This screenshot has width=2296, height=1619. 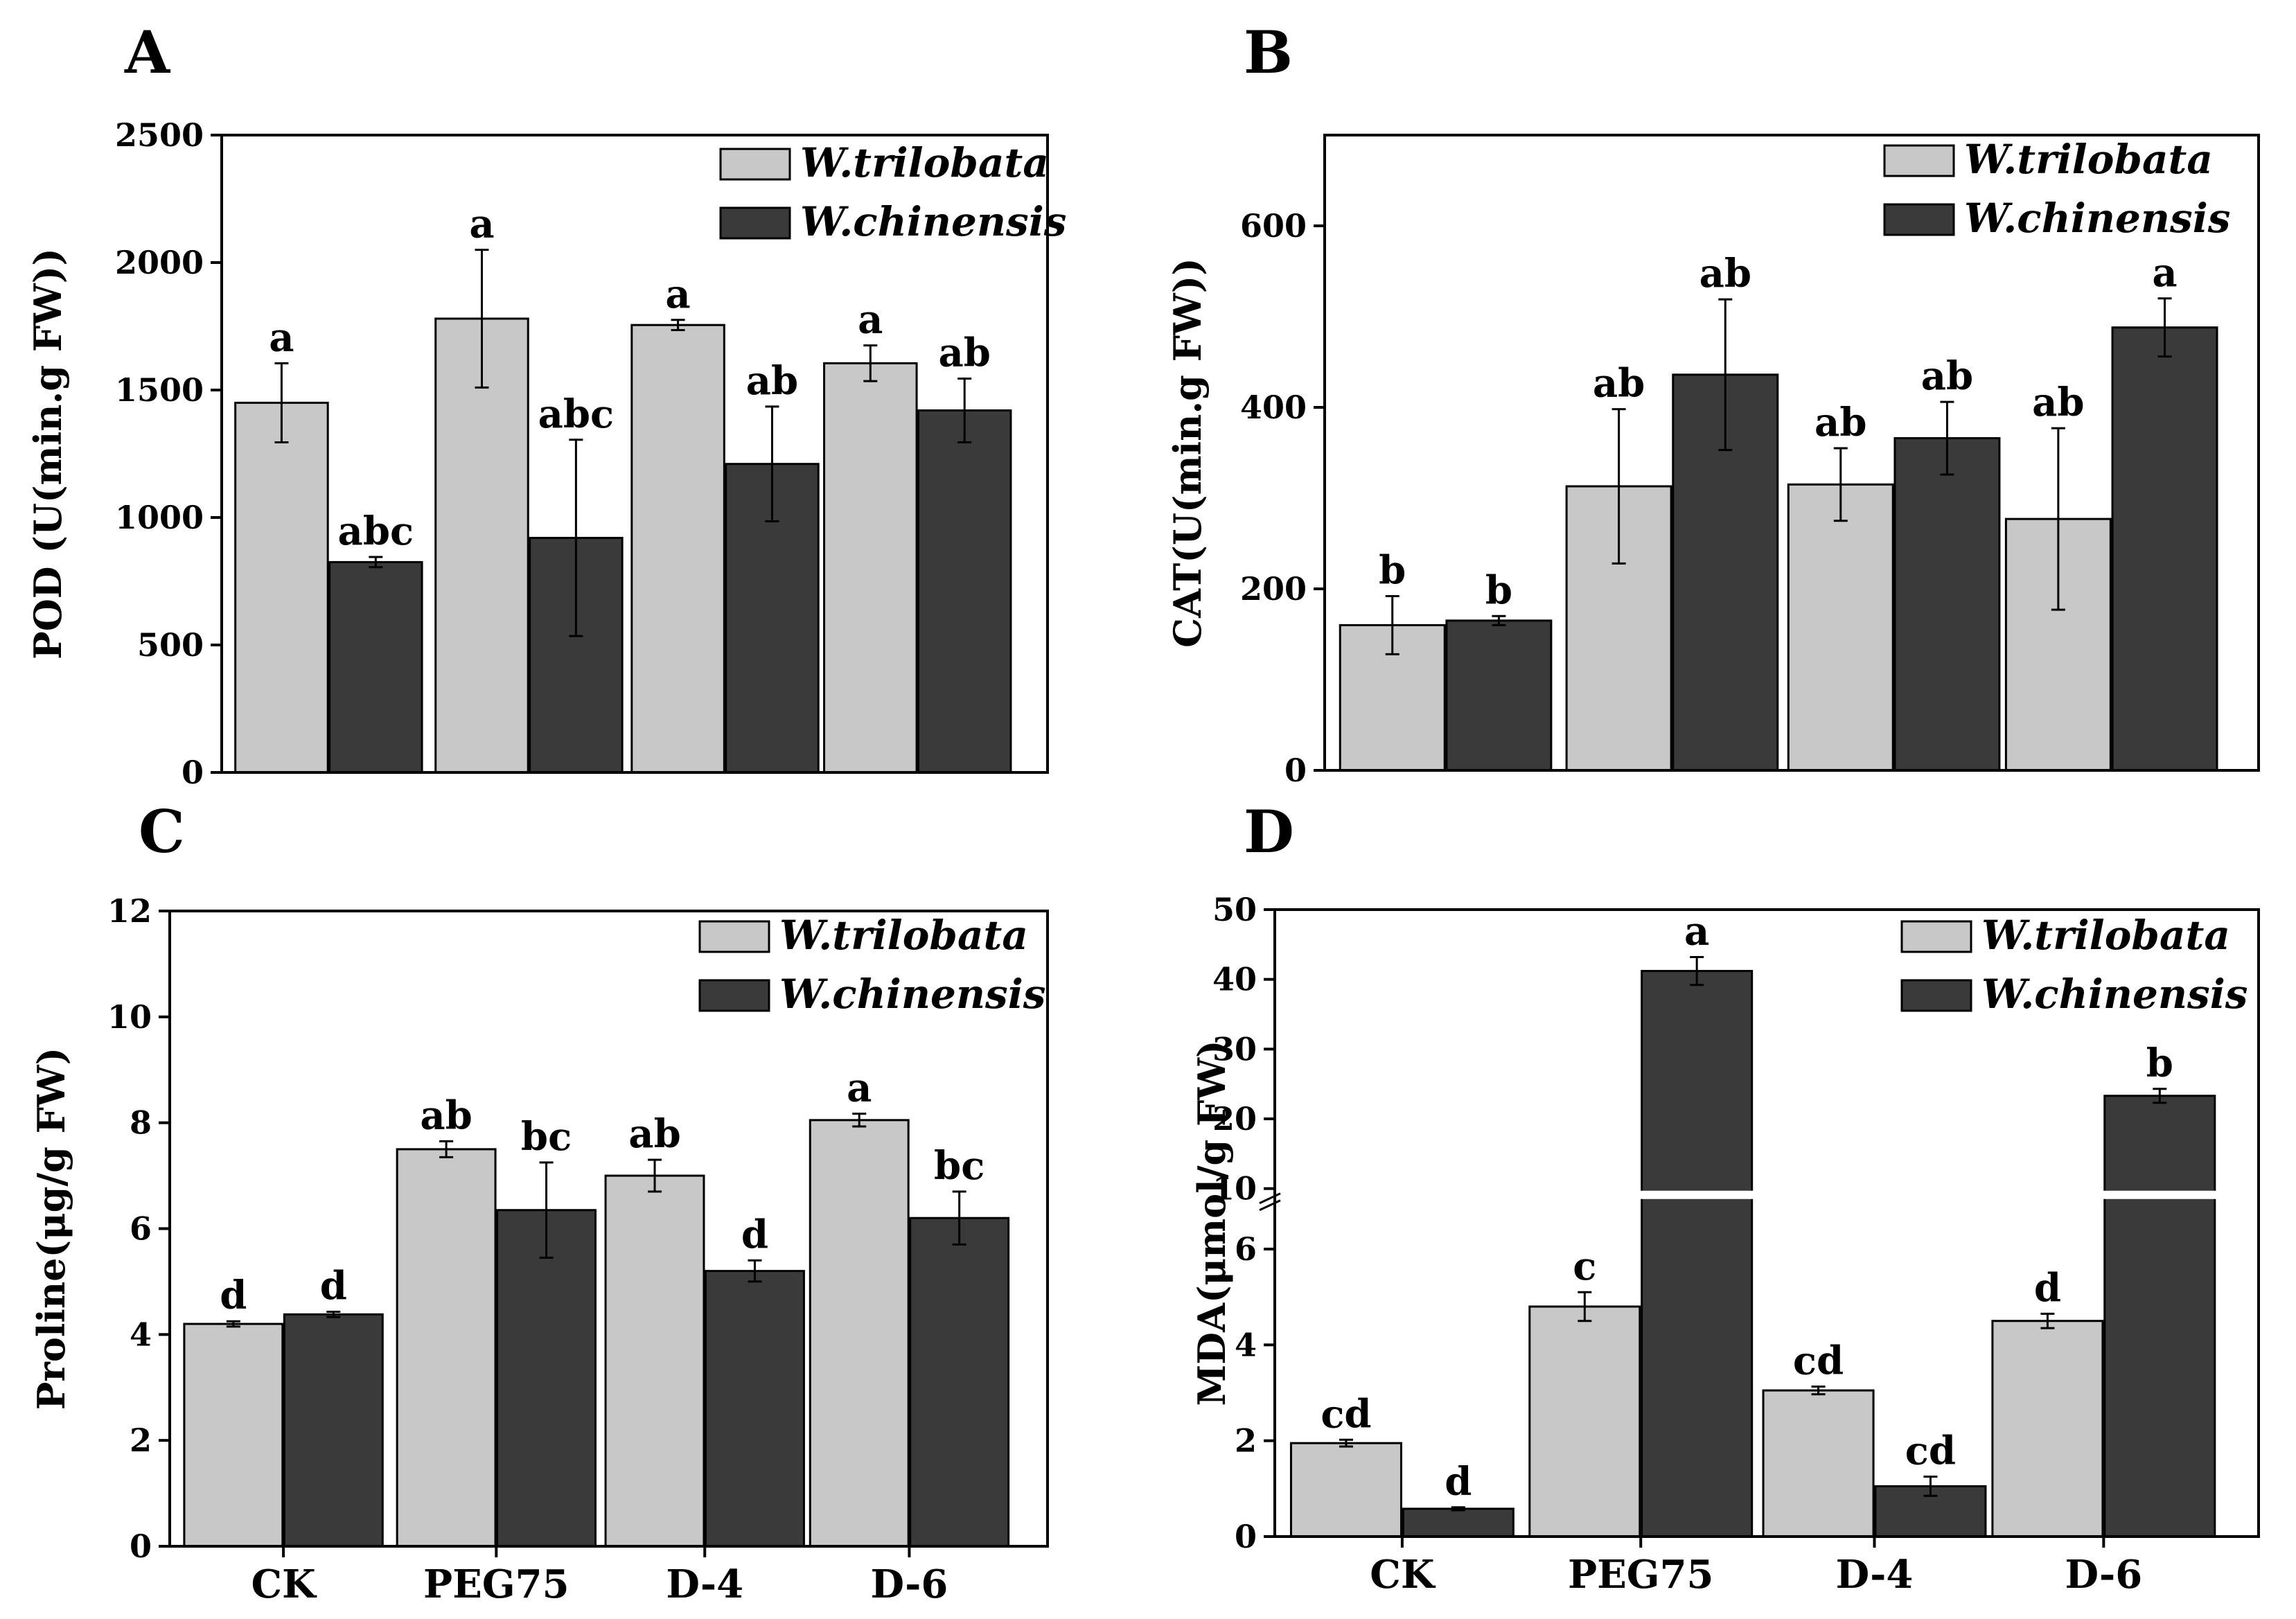 I want to click on x-tick-label: PEG75, so click(x=1641, y=1575).